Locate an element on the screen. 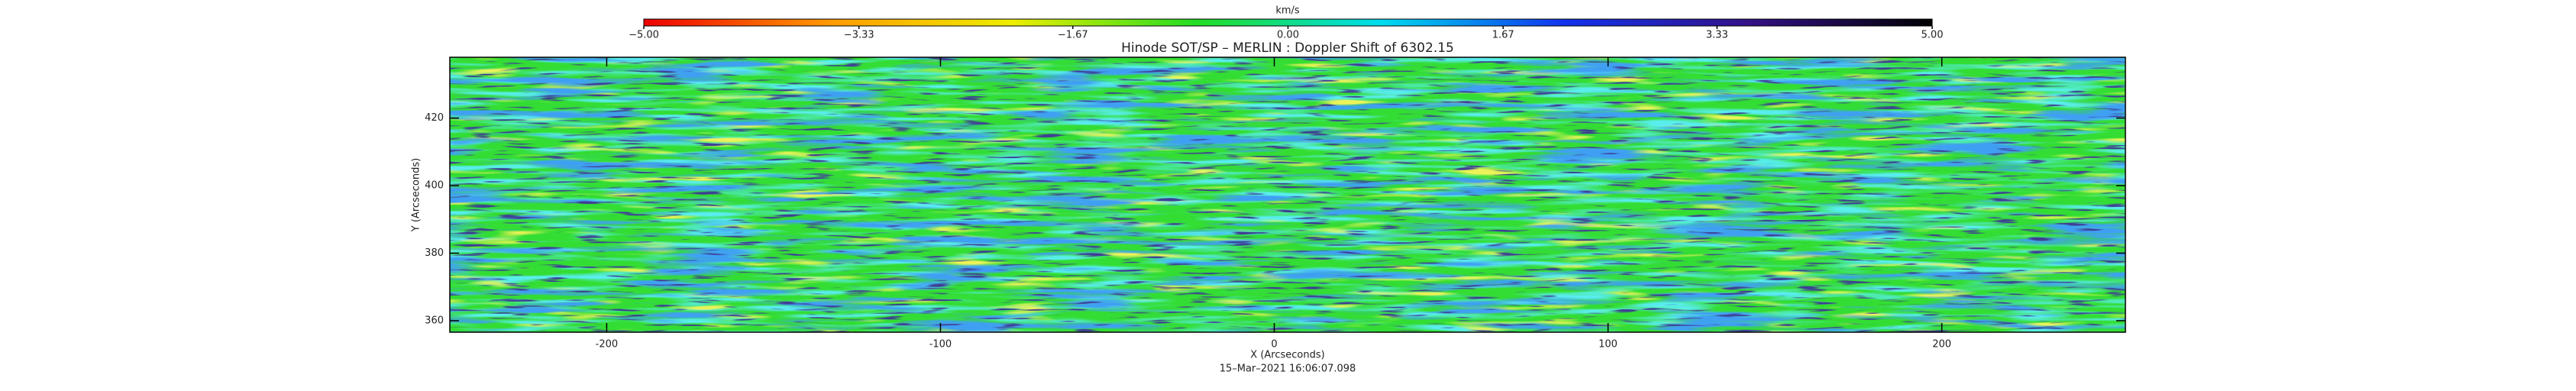  x-tick-label: -200 is located at coordinates (607, 345).